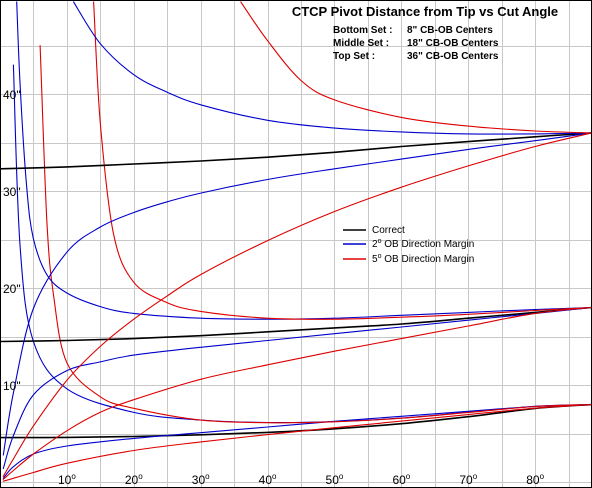  What do you see at coordinates (354, 56) in the screenshot?
I see `set-note-label-top: Top Set :` at bounding box center [354, 56].